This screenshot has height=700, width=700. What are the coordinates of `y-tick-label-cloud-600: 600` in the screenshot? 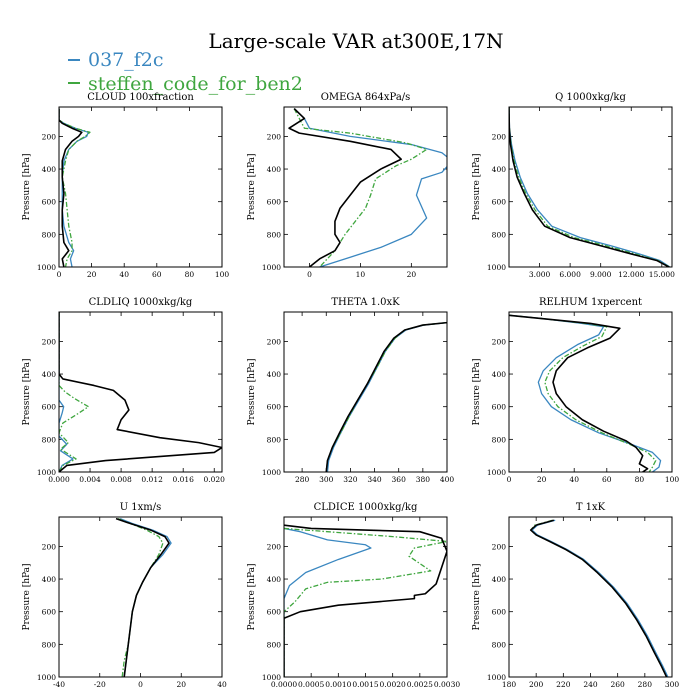 It's located at (49, 202).